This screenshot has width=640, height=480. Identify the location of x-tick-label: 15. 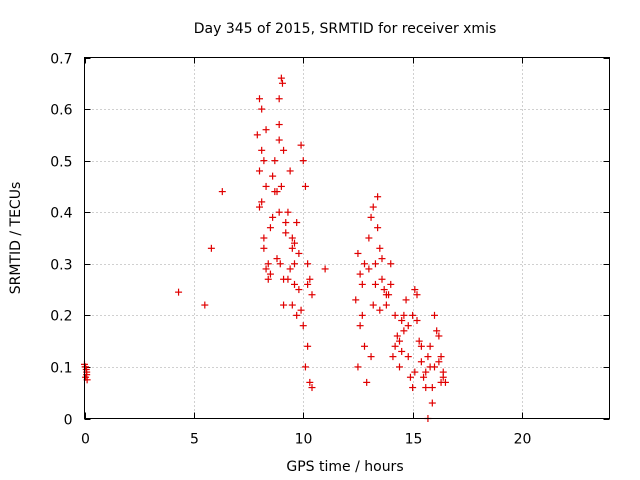
(414, 440).